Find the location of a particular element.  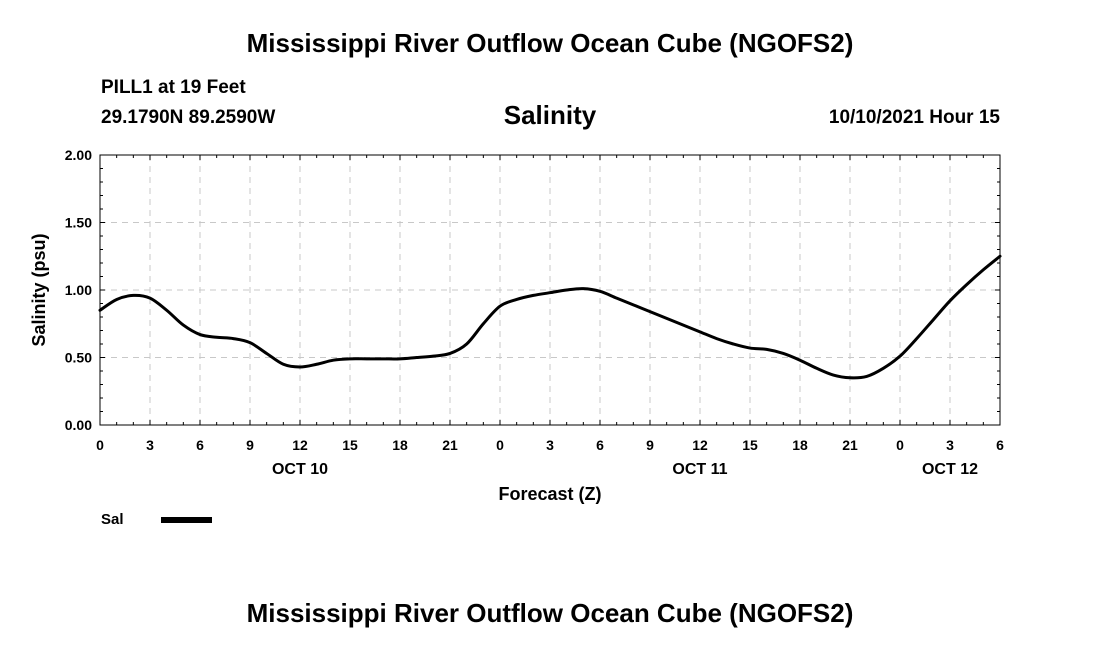

x-axis-label: Forecast (Z) is located at coordinates (549, 494).